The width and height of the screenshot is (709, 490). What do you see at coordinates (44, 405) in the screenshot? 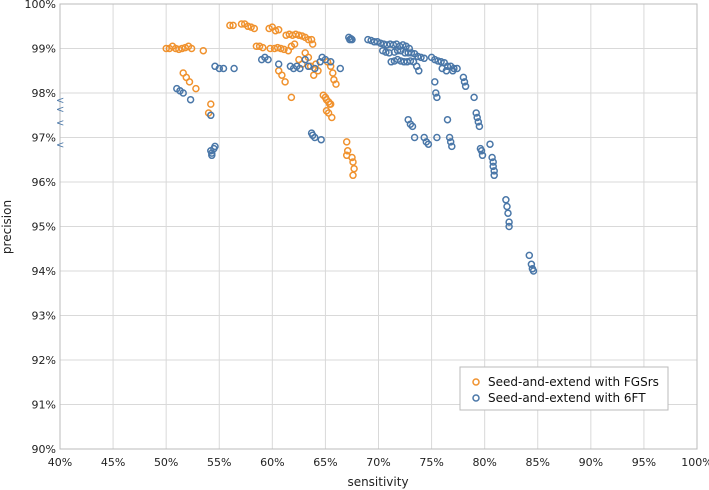
I see `y-tick-label: 91%` at bounding box center [44, 405].